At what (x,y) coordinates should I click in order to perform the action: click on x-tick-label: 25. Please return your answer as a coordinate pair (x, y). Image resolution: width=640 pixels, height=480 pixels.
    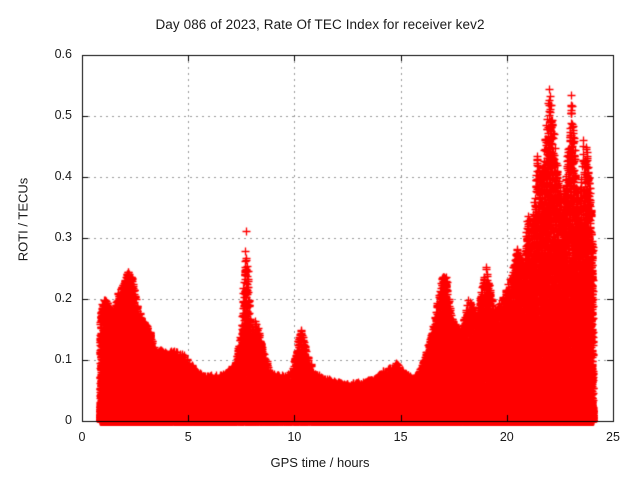
    Looking at the image, I should click on (613, 437).